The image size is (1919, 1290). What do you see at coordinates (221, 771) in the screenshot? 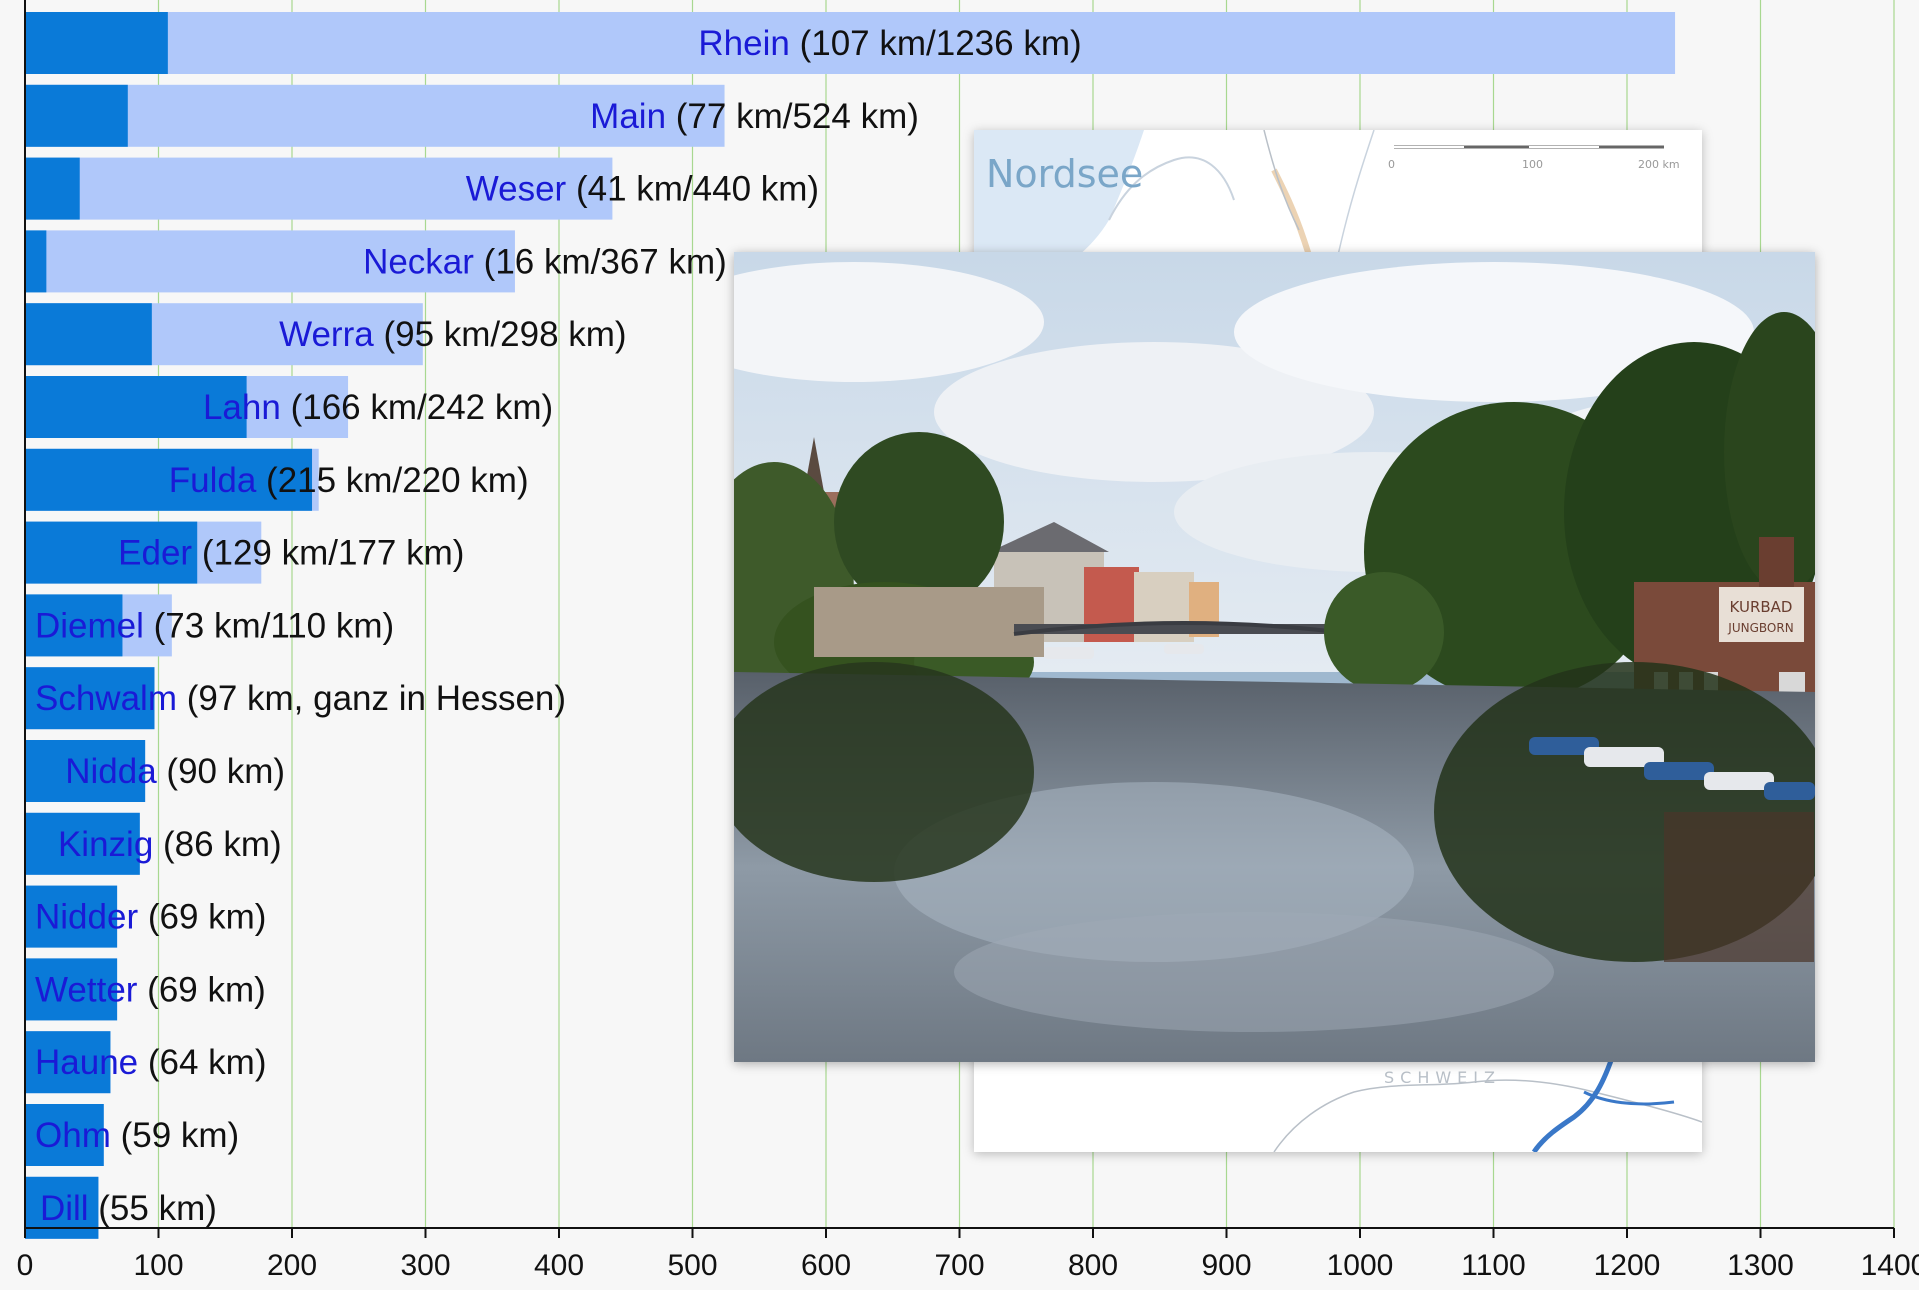
I see `bar-label-info-nidda: (90 km)` at bounding box center [221, 771].